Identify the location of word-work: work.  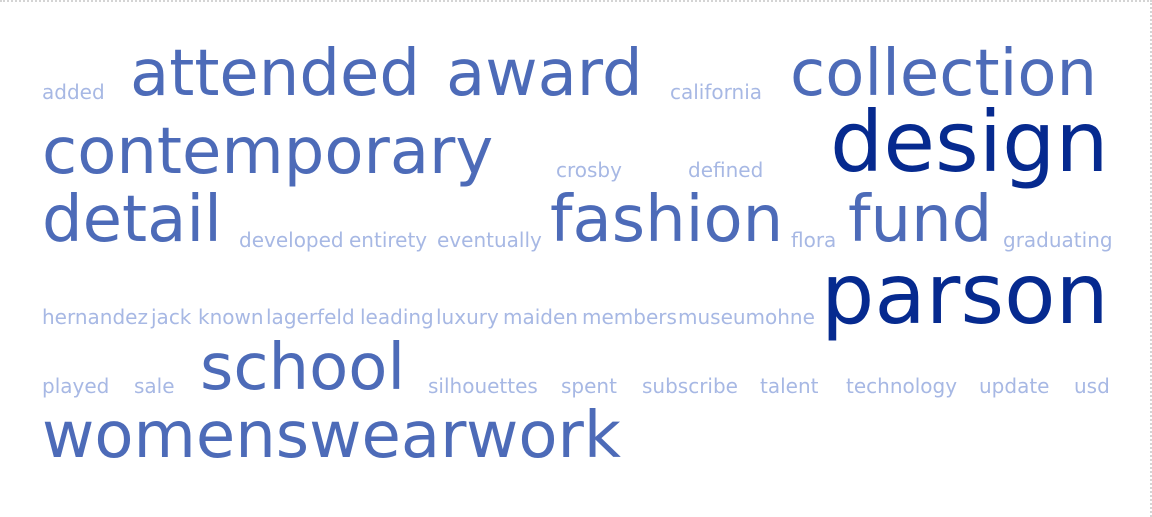
(543, 436).